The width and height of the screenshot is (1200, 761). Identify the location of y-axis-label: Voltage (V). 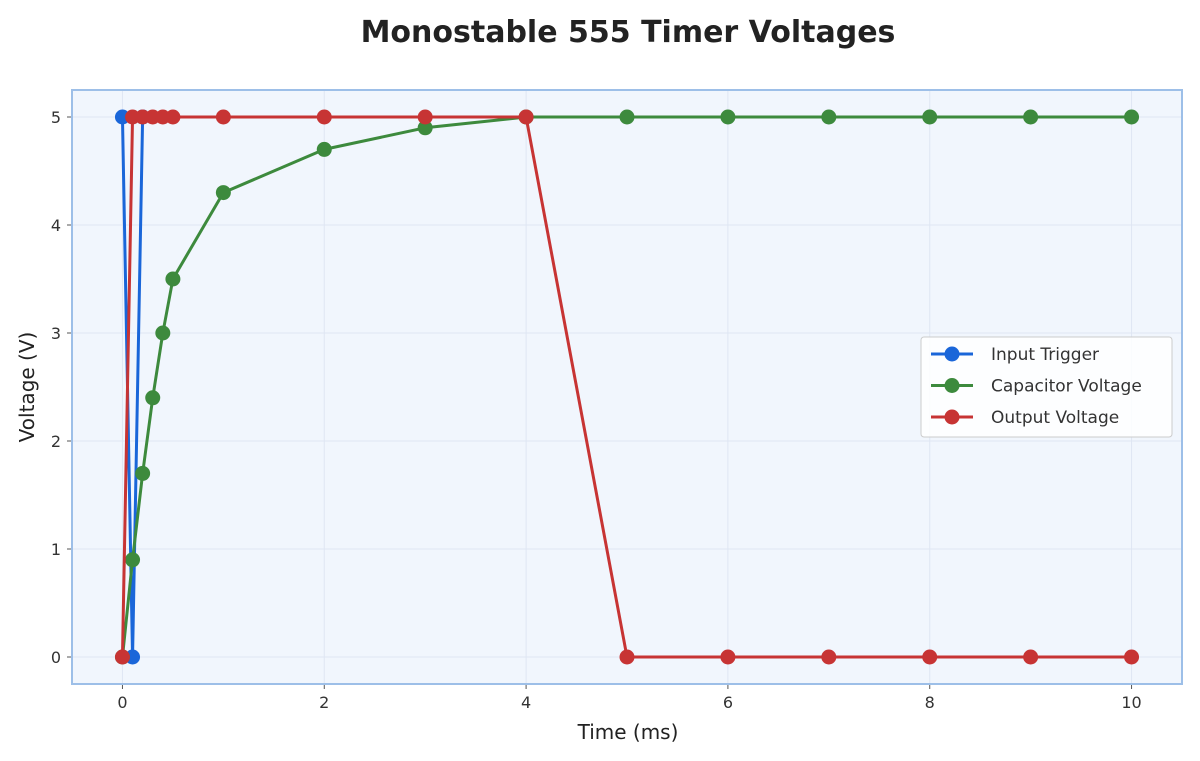
(27, 387).